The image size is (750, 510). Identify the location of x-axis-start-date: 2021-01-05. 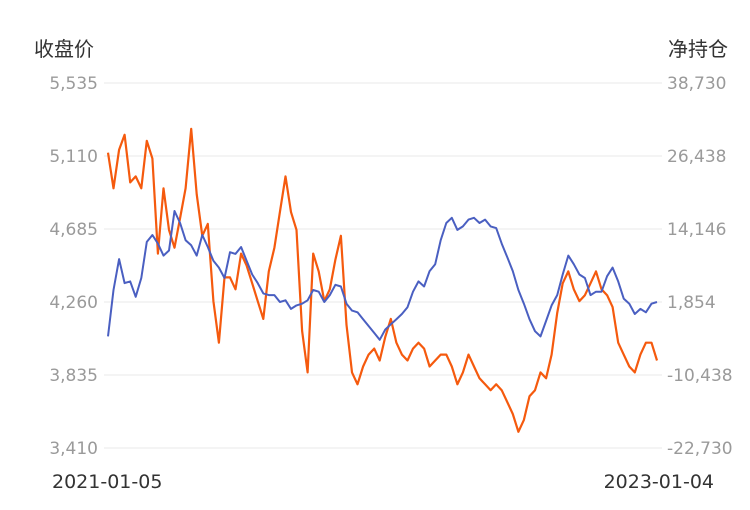
(107, 482).